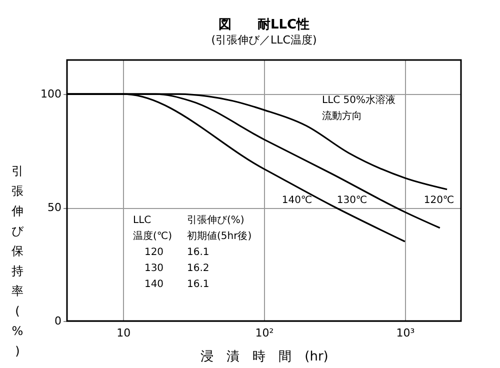 Image resolution: width=500 pixels, height=368 pixels. What do you see at coordinates (51, 94) in the screenshot?
I see `y-tick-label: 100` at bounding box center [51, 94].